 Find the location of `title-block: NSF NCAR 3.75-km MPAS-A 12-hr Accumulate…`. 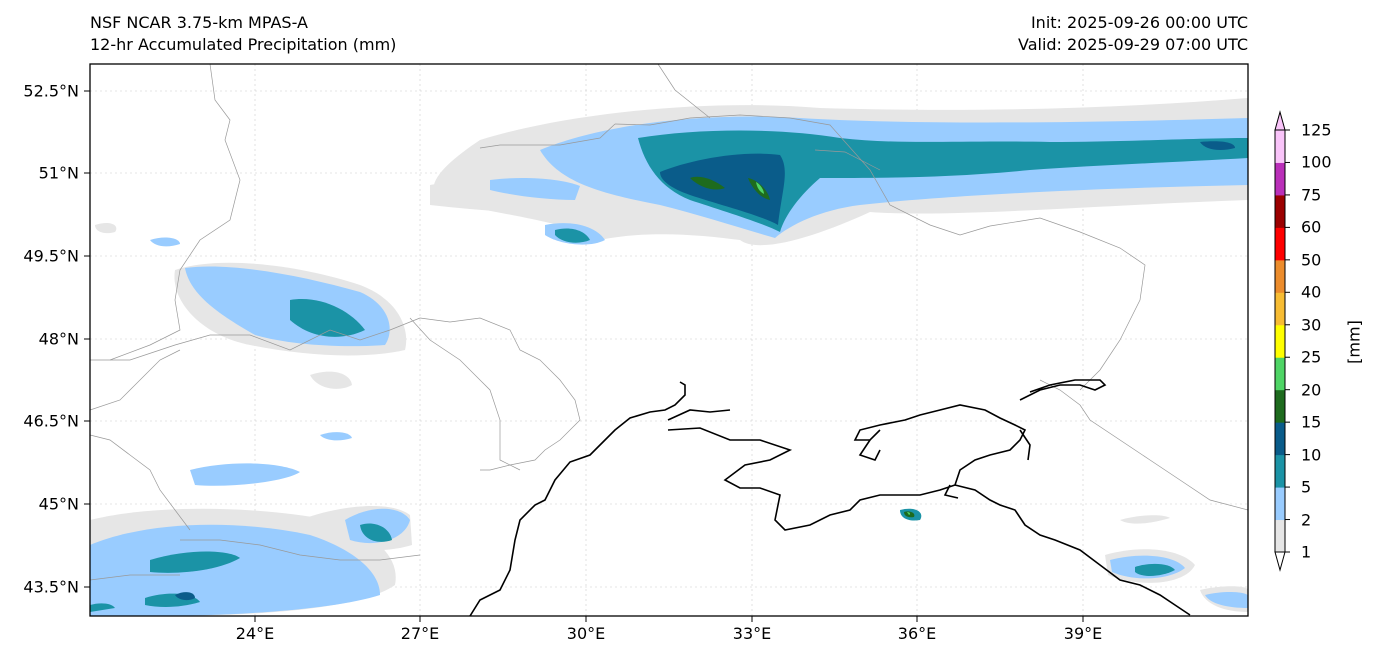

title-block: NSF NCAR 3.75-km MPAS-A 12-hr Accumulate… is located at coordinates (243, 34).